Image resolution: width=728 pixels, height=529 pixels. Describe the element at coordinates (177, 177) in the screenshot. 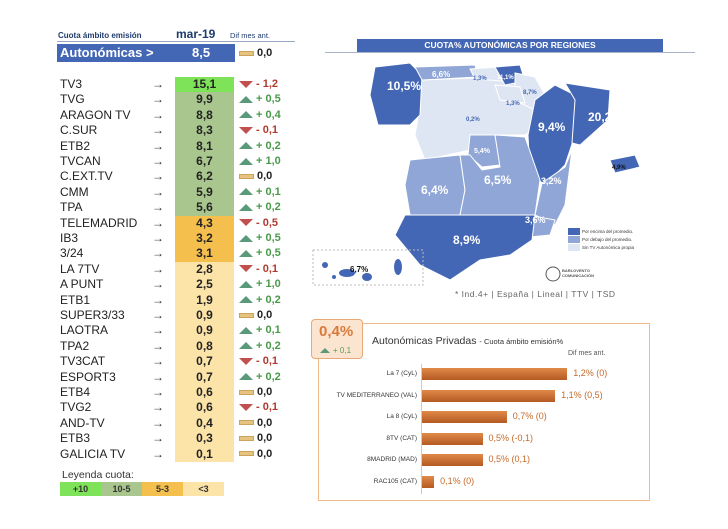

I see `table-row: C.EXT.TV → 6,2 0,0` at that location.